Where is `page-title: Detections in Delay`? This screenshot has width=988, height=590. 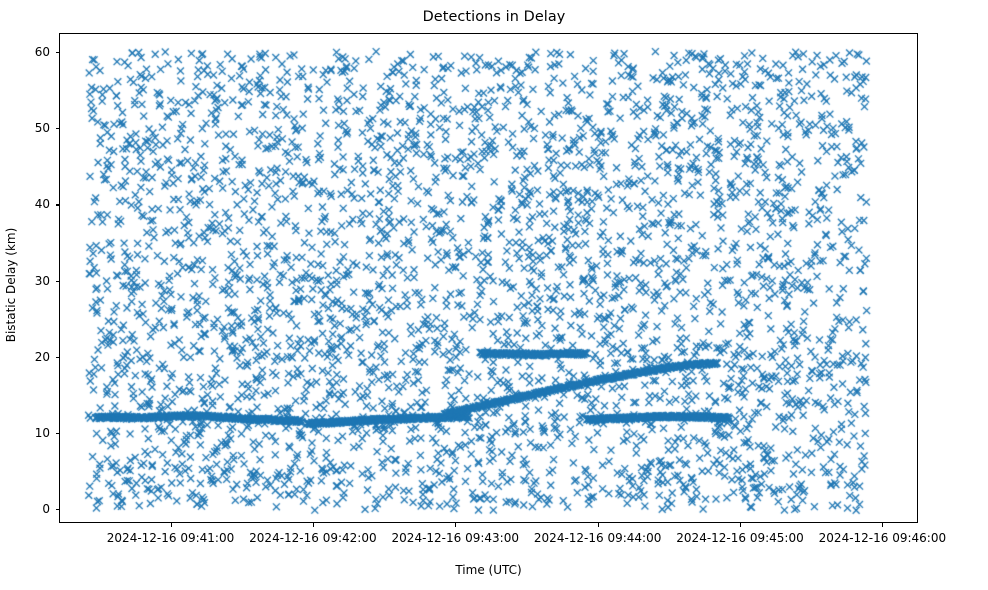 page-title: Detections in Delay is located at coordinates (494, 17).